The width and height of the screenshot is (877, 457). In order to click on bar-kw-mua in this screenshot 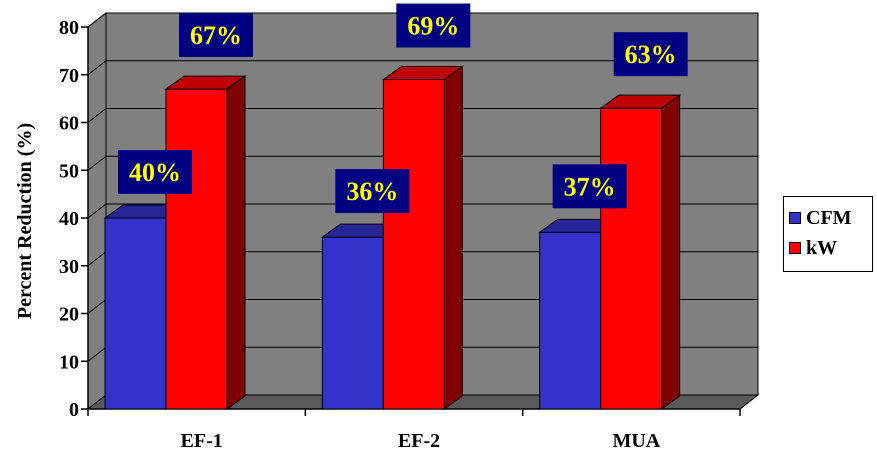, I will do `click(631, 258)`.